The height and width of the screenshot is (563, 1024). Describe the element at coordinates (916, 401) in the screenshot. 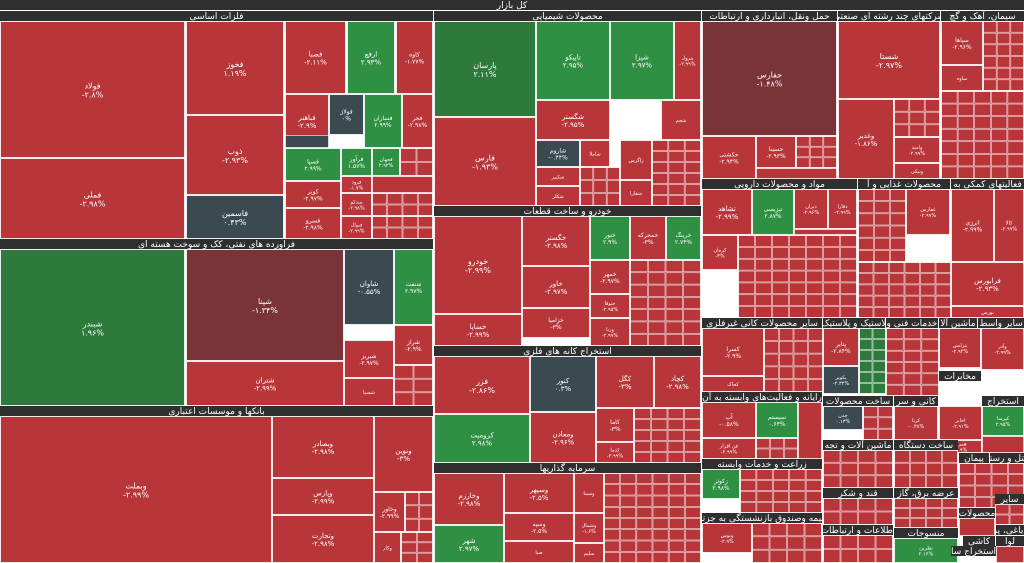

I see `sector-header: کانی و سر` at that location.